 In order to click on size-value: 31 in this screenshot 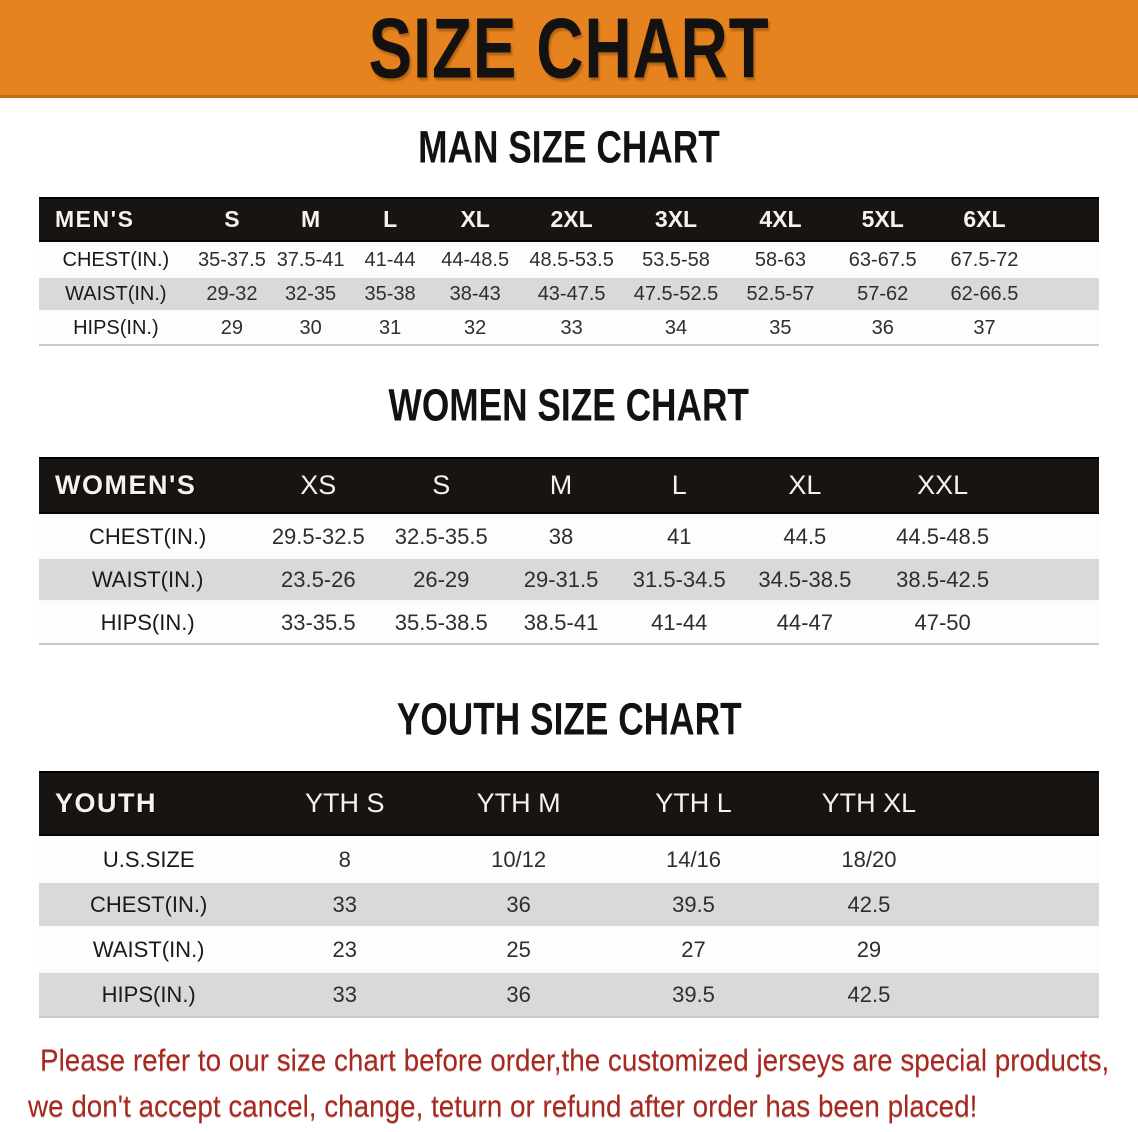, I will do `click(390, 327)`.